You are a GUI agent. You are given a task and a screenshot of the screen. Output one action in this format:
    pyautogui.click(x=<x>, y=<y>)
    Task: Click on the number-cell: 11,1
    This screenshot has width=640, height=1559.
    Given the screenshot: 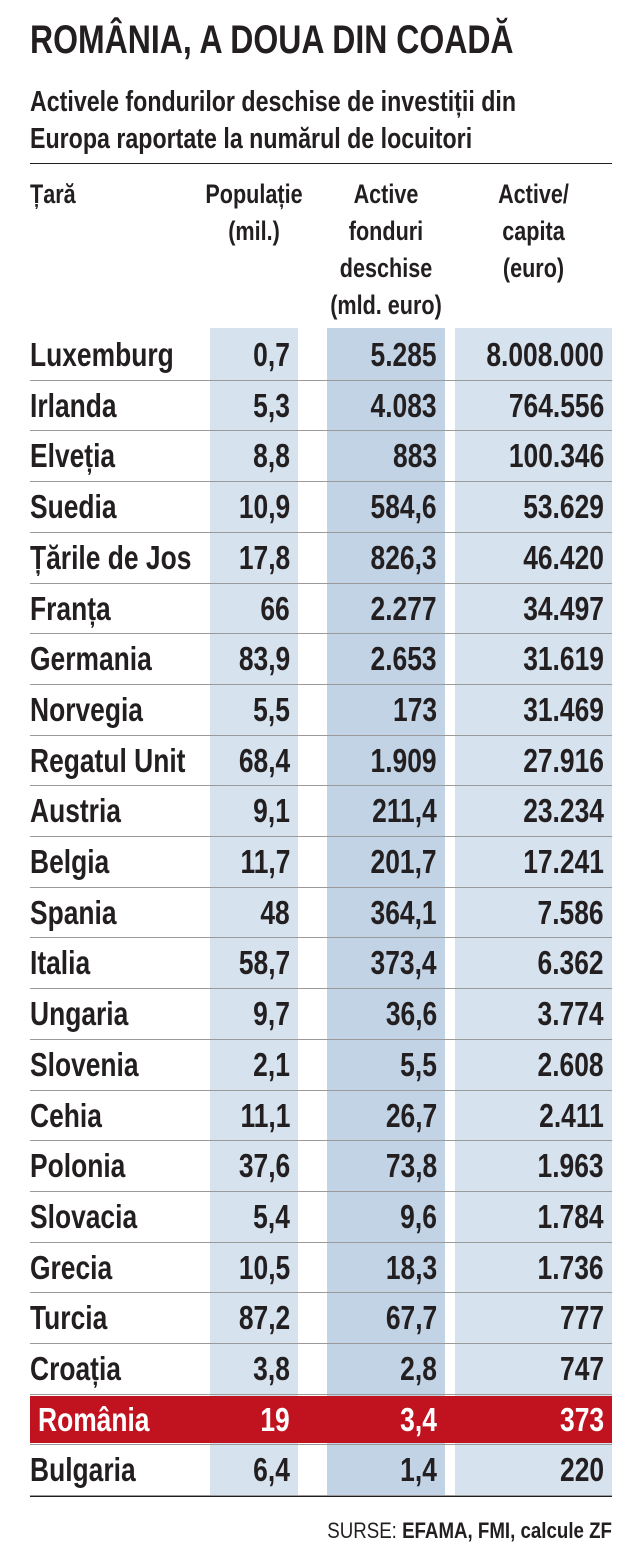 What is the action you would take?
    pyautogui.click(x=250, y=1116)
    